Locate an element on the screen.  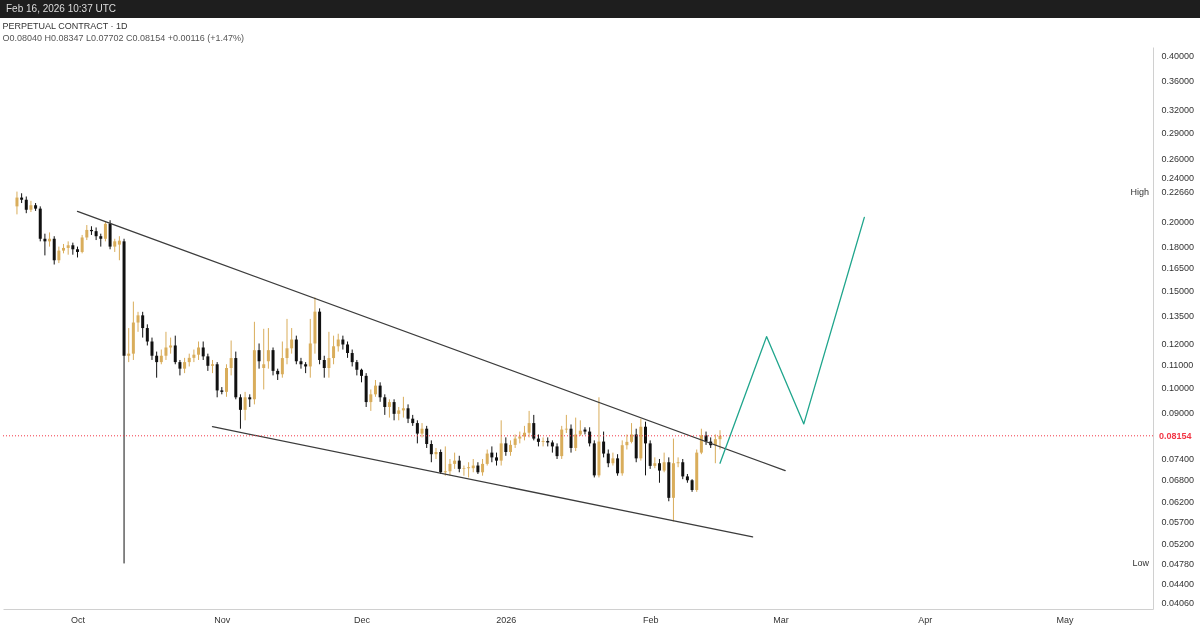
y-tick-label: 0.04400 is located at coordinates (1178, 583).